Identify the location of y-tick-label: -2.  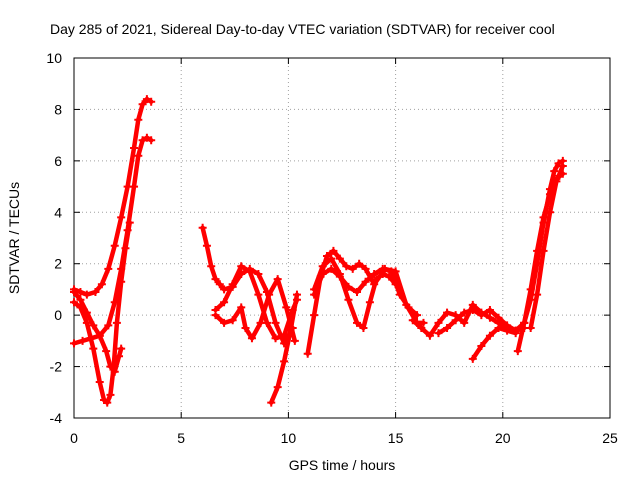
(56, 367).